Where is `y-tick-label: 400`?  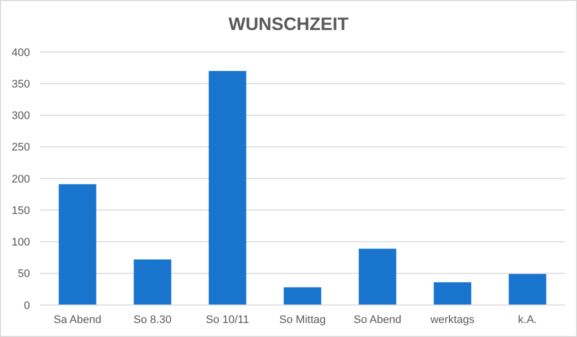 y-tick-label: 400 is located at coordinates (21, 52).